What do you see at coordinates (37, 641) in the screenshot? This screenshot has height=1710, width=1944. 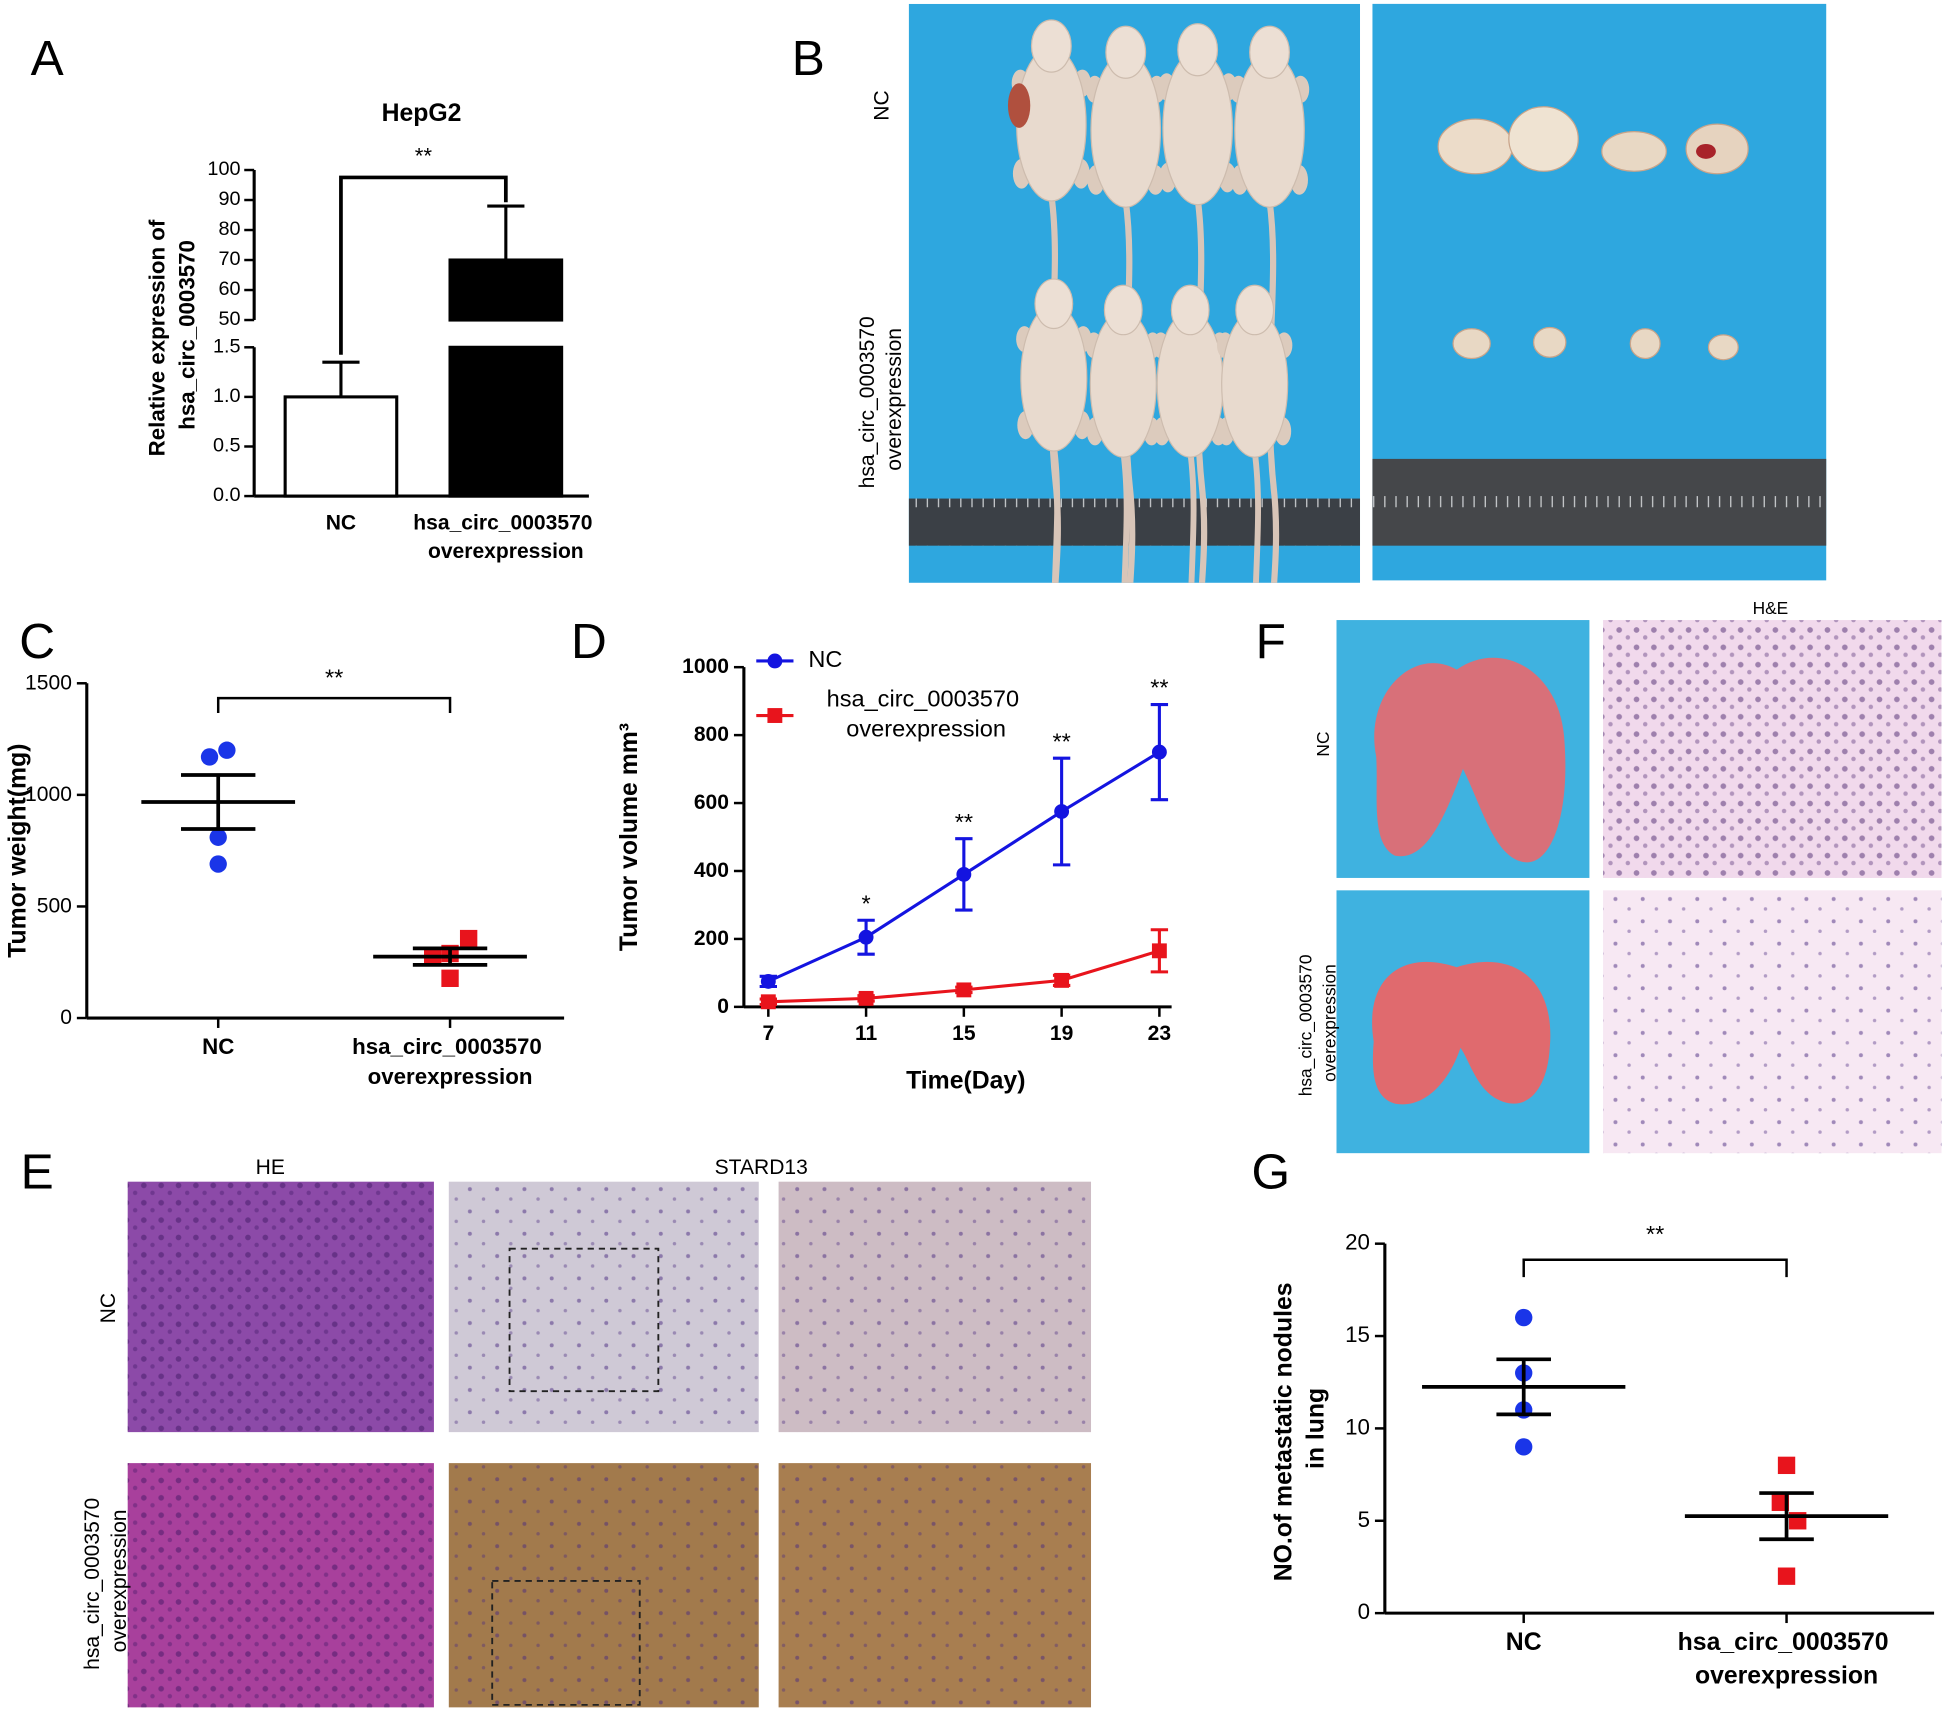 I see `panel-letter: C` at bounding box center [37, 641].